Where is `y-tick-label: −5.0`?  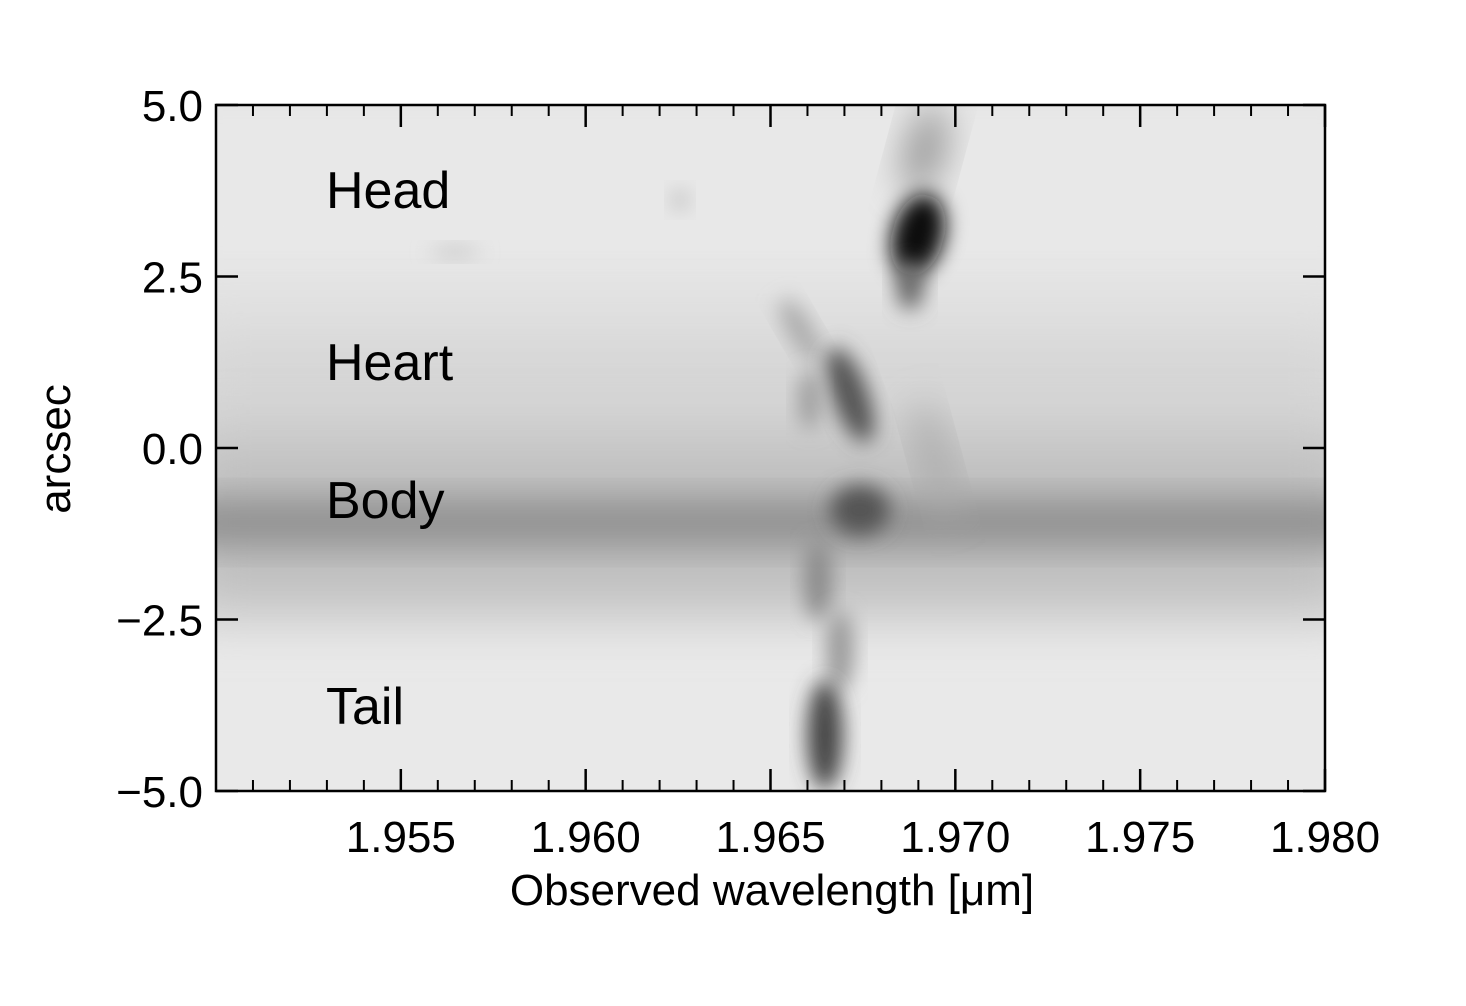 y-tick-label: −5.0 is located at coordinates (159, 792).